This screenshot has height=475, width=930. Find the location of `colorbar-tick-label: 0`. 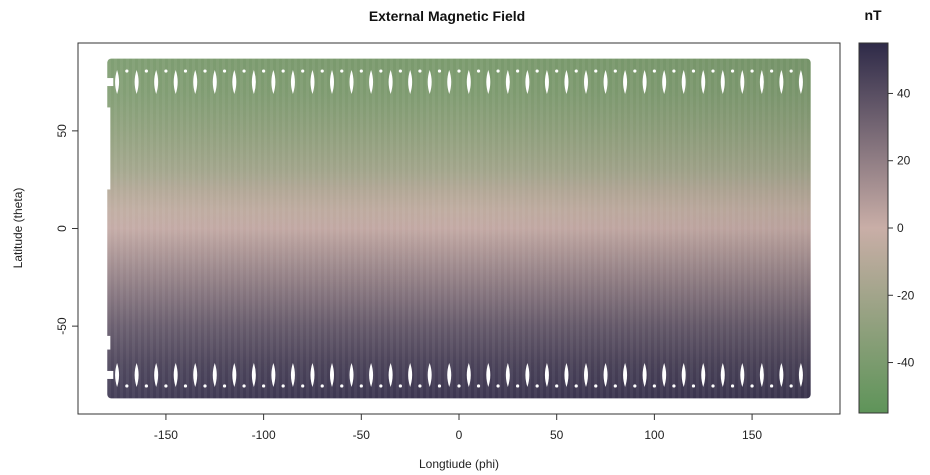

colorbar-tick-label: 0 is located at coordinates (900, 228).